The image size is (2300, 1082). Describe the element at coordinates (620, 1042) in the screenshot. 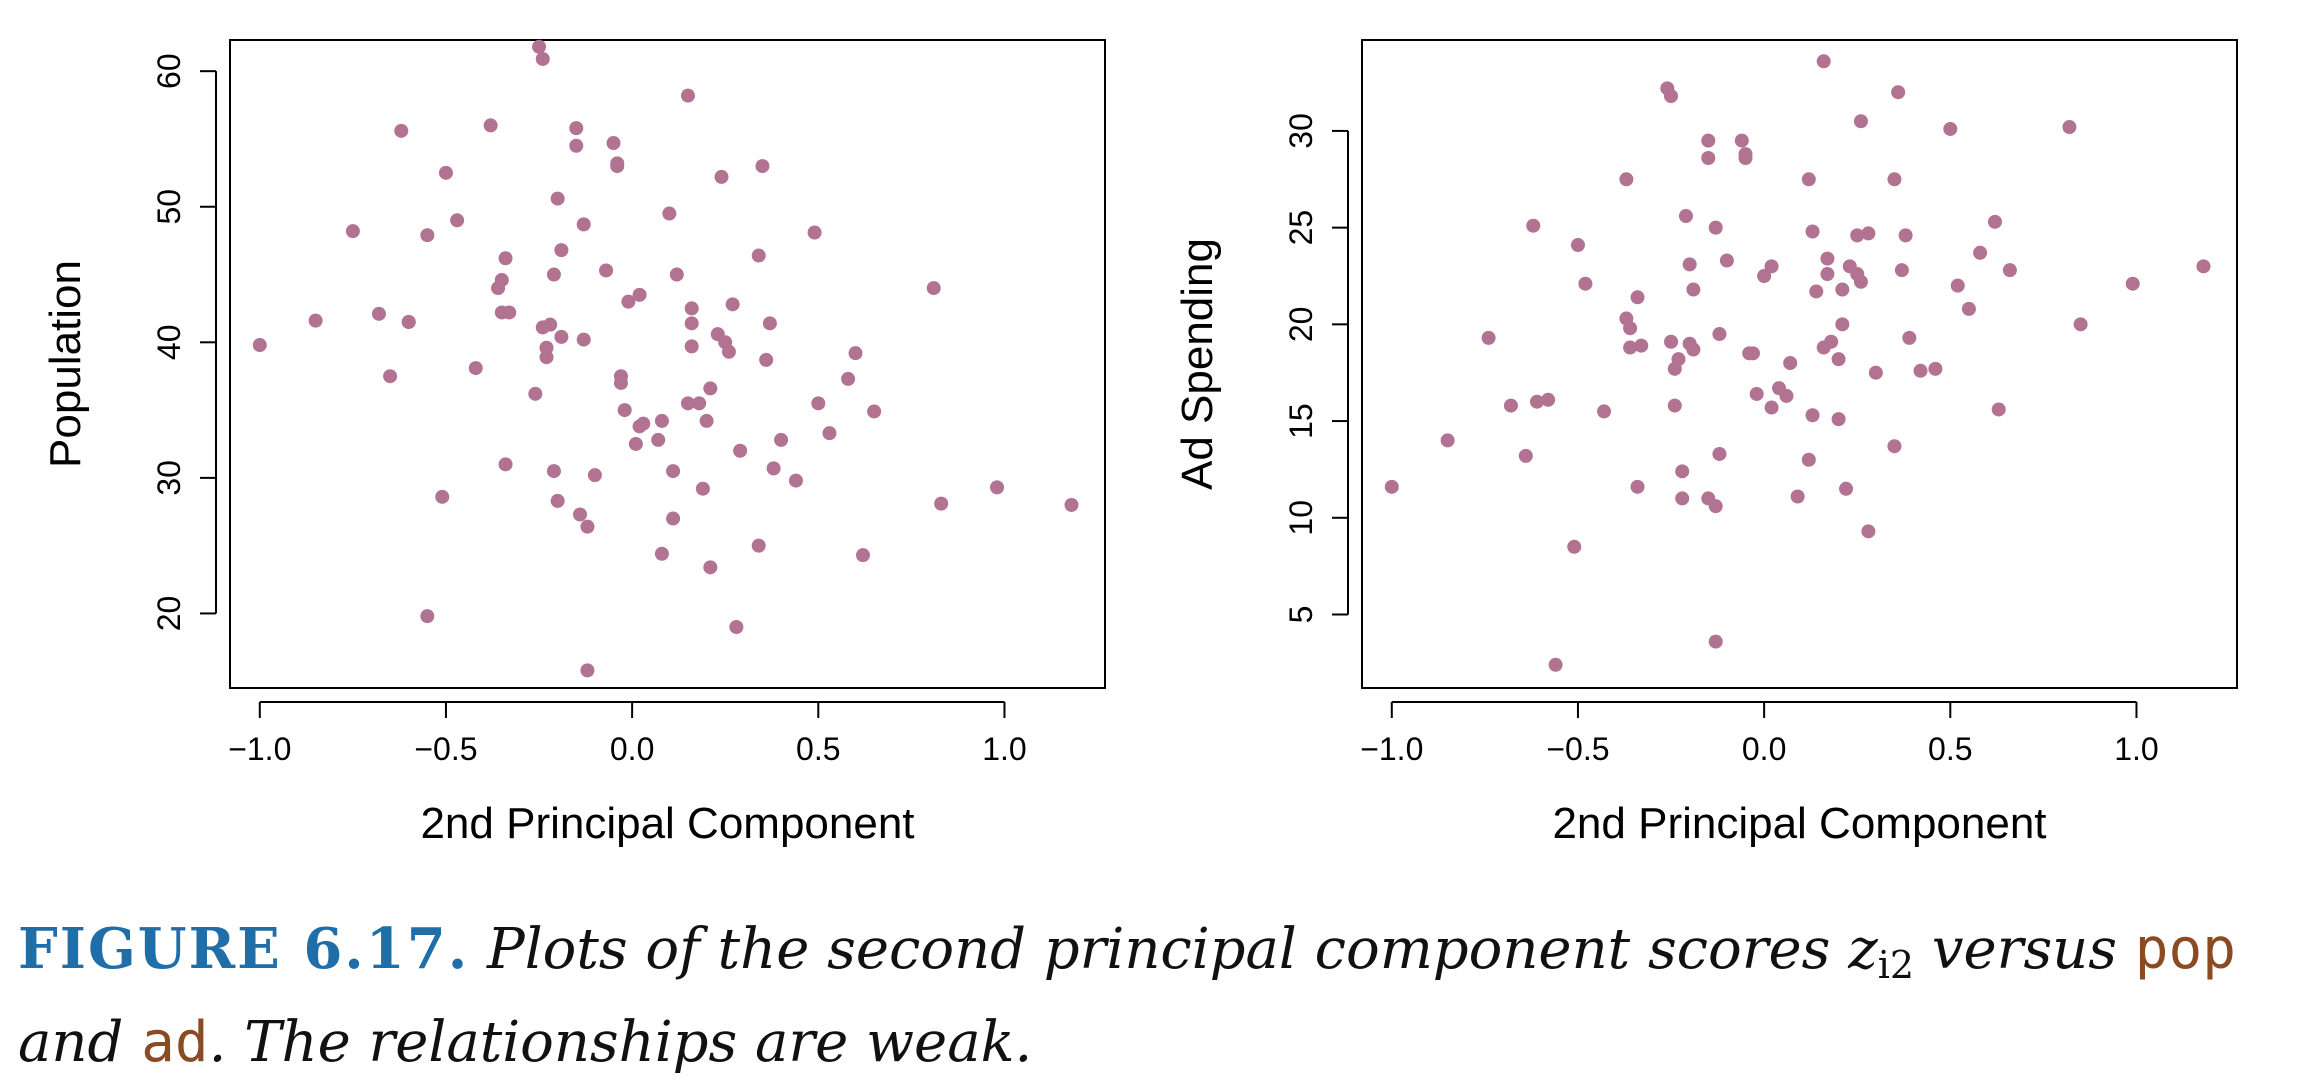

I see `caption-text-4: . The relationships are weak.` at that location.